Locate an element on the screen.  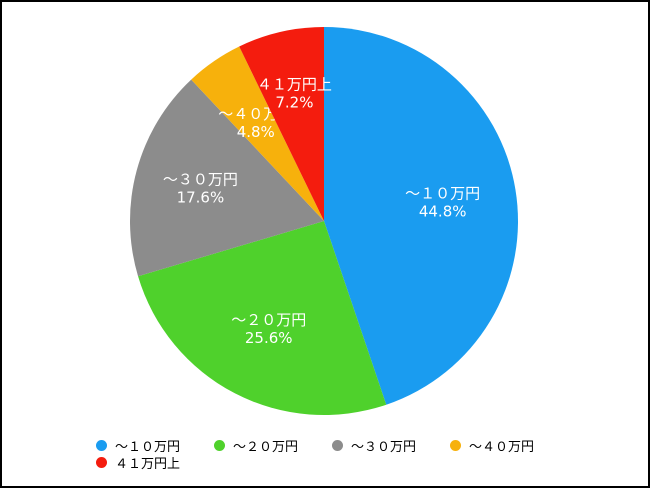
legend-item-20man: ～２０万円 is located at coordinates (256, 446).